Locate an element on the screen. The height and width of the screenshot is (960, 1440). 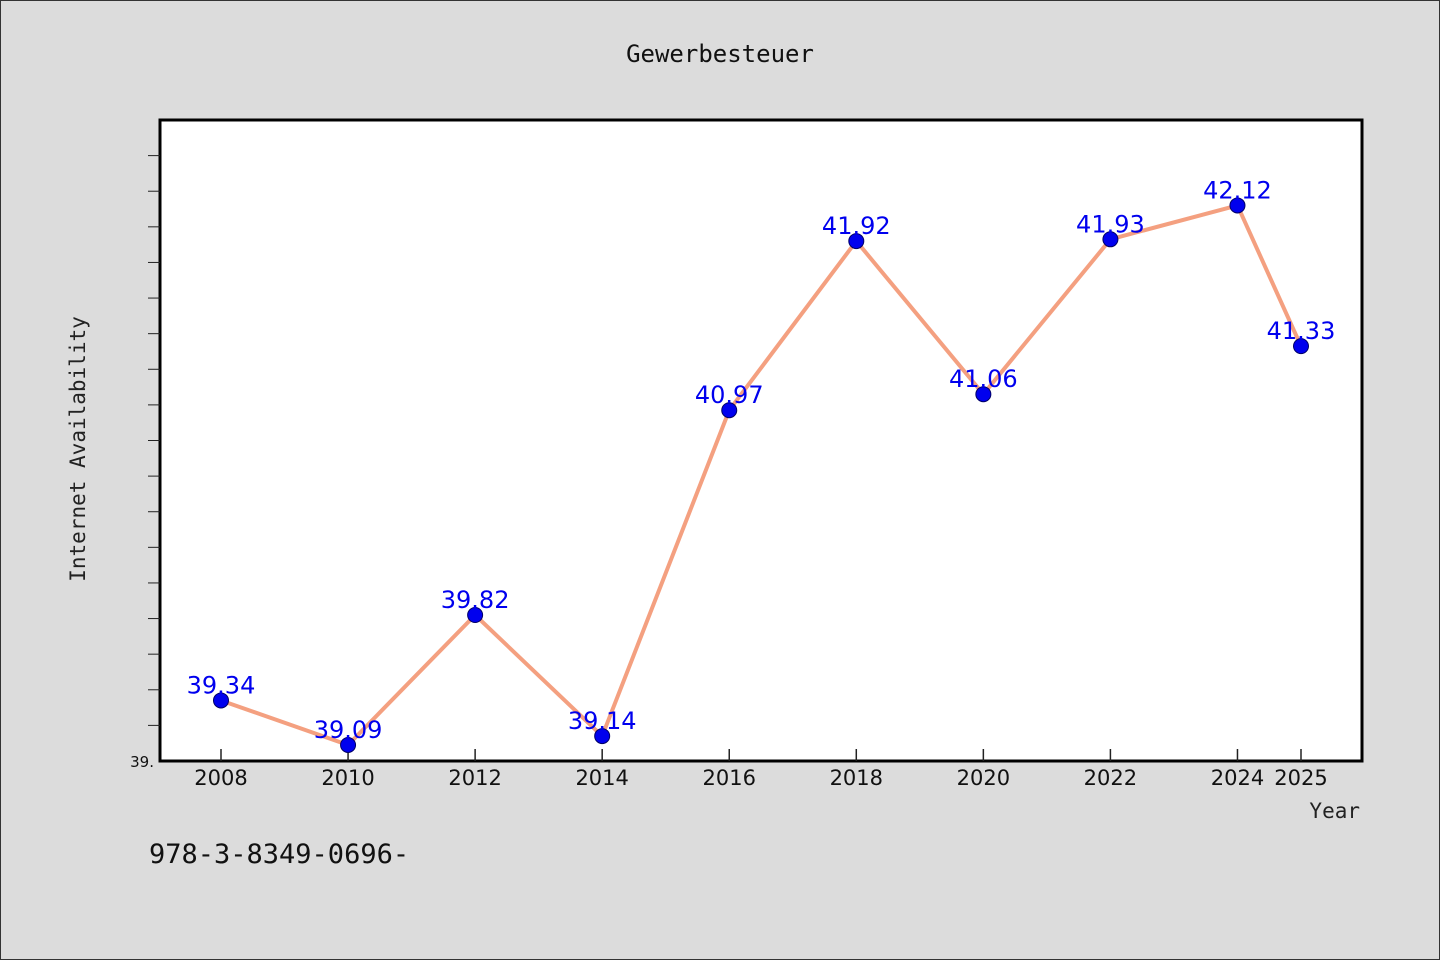
y-axis-ticks is located at coordinates (154, 440).